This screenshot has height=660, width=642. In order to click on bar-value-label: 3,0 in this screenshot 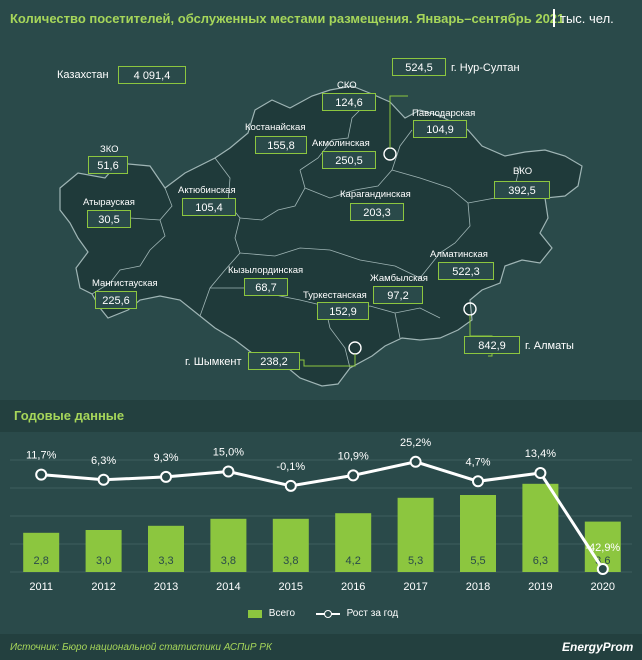, I will do `click(103, 561)`.